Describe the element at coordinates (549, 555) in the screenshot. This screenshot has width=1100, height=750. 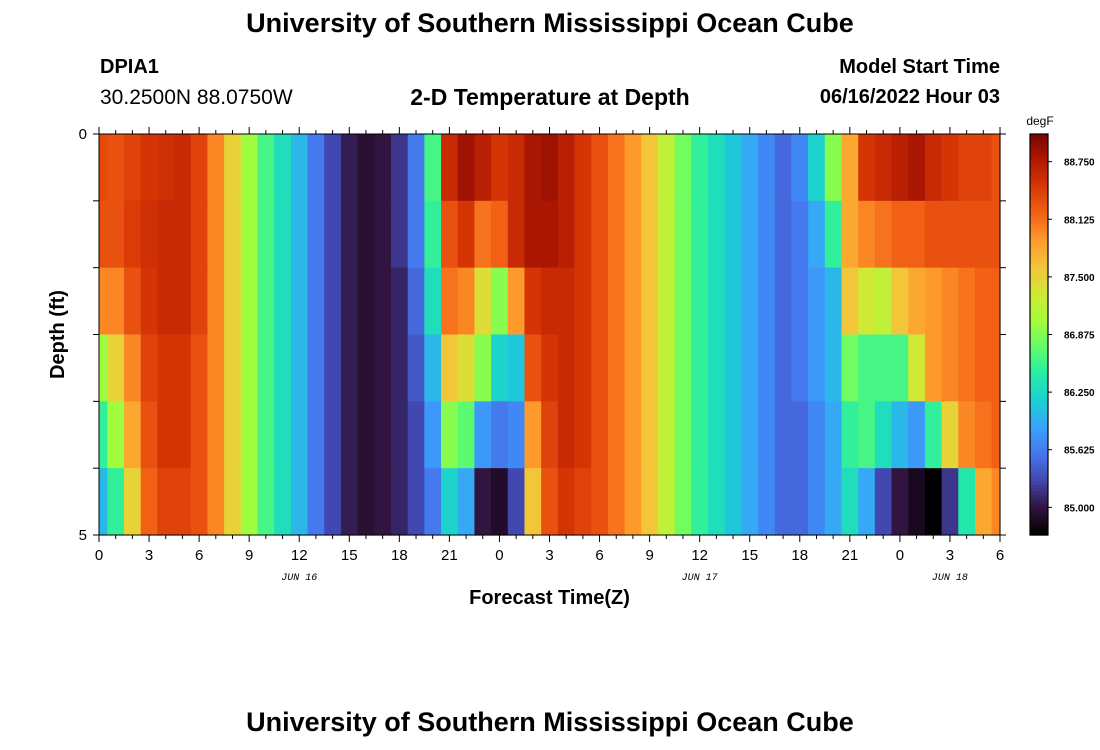
I see `x-tick-label: 3` at that location.